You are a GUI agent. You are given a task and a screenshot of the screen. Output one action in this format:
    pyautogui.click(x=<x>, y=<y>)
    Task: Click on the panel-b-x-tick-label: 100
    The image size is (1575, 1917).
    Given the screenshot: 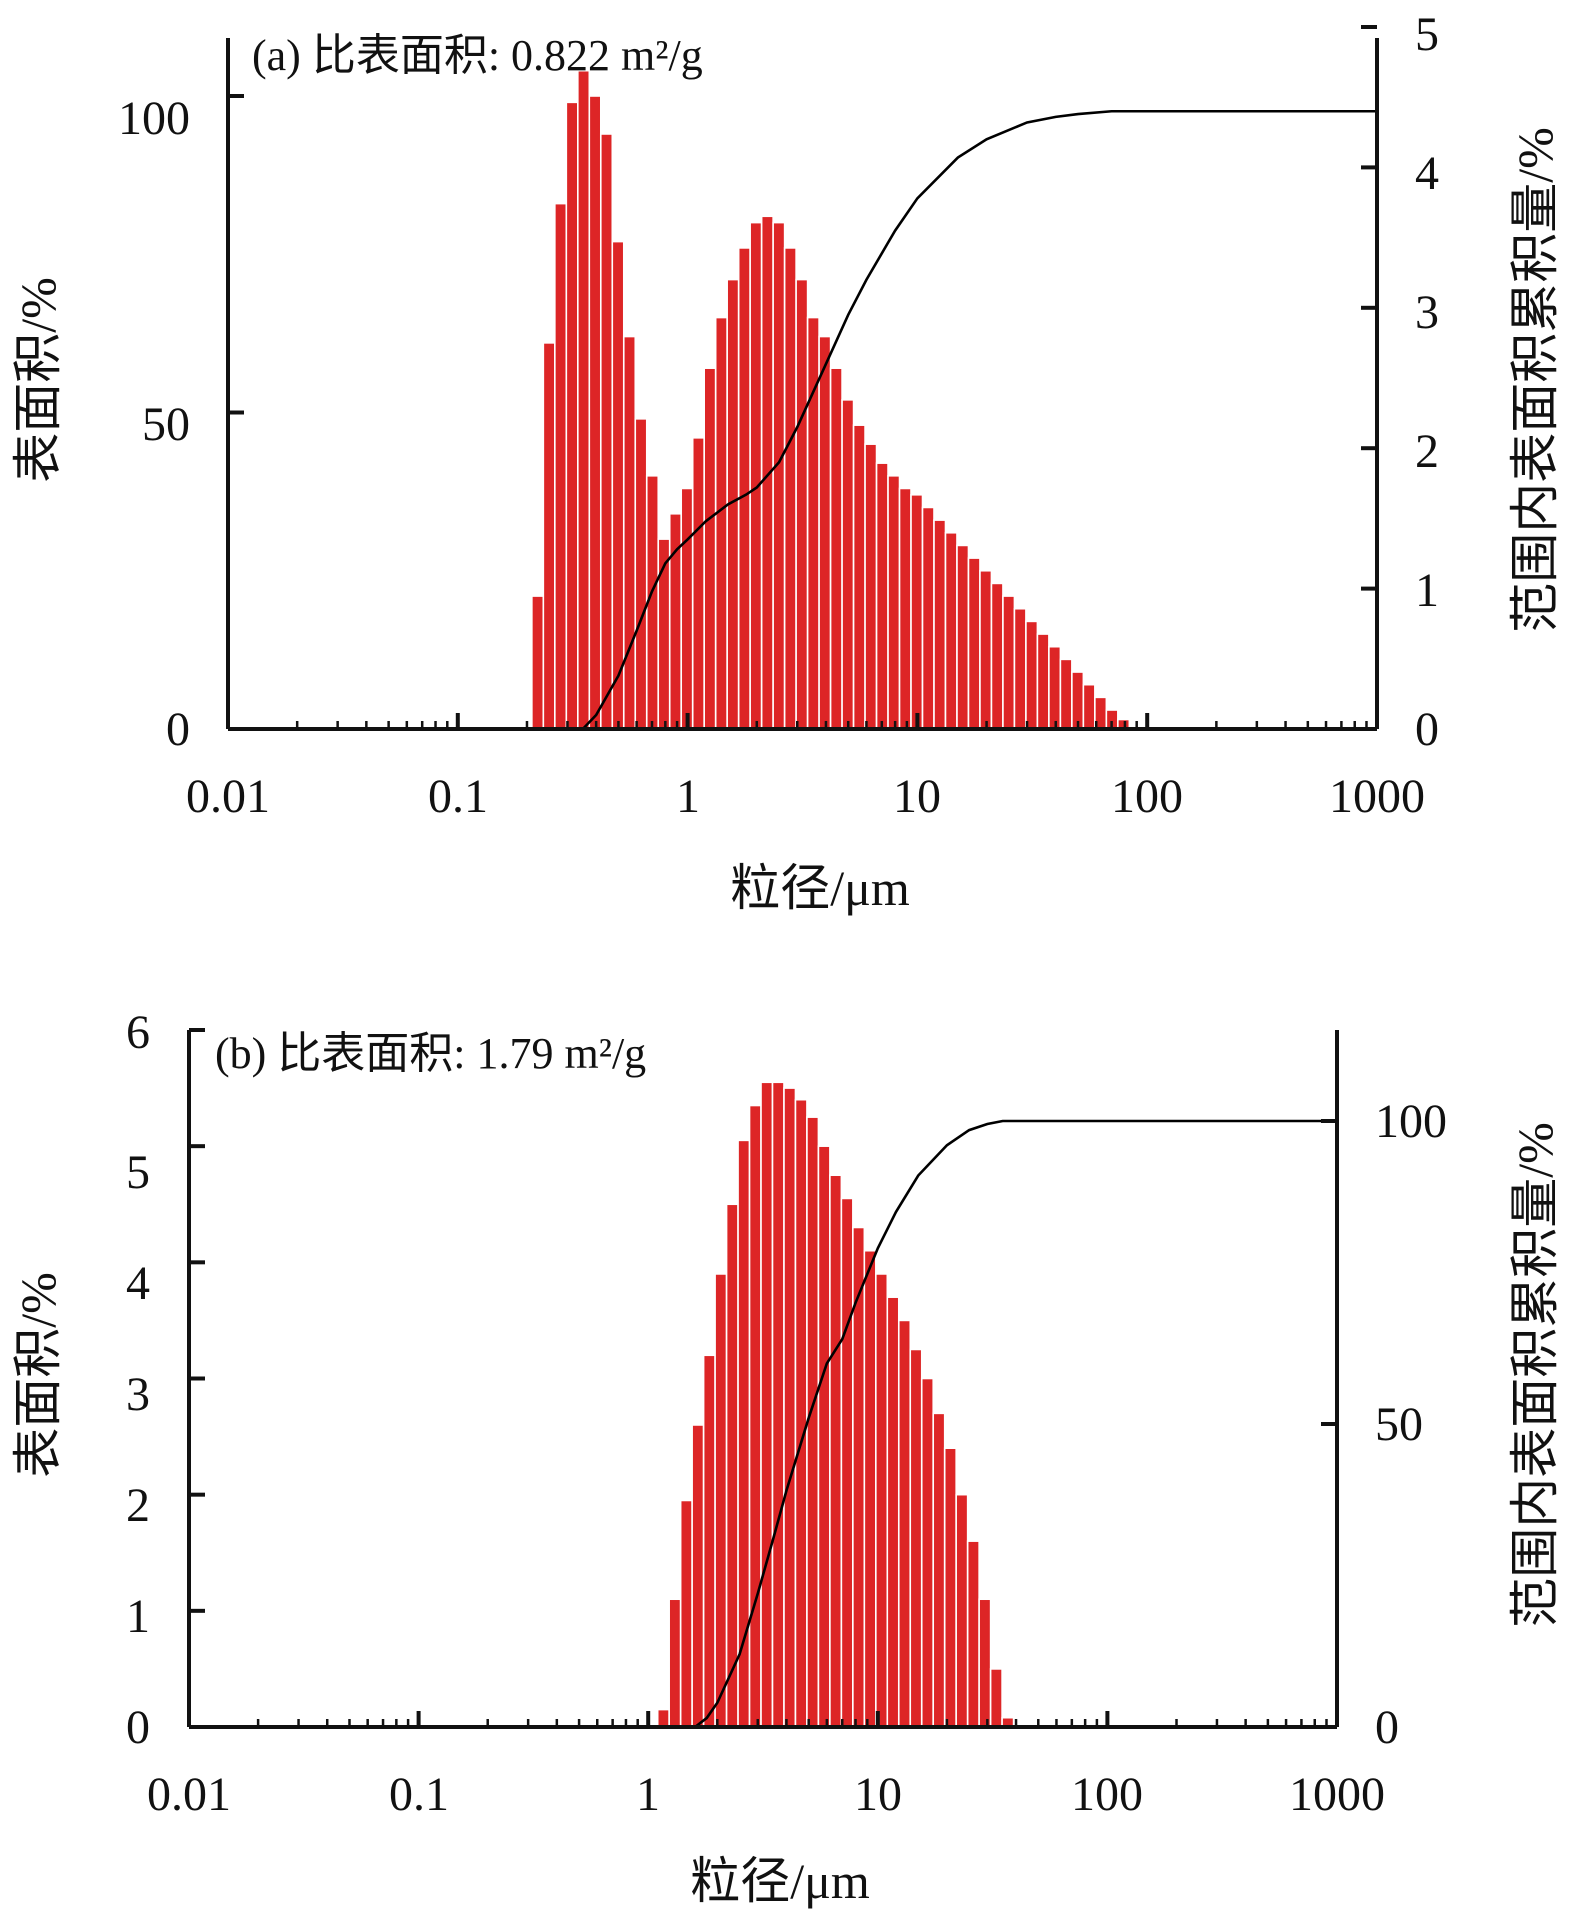 What is the action you would take?
    pyautogui.click(x=1107, y=1794)
    